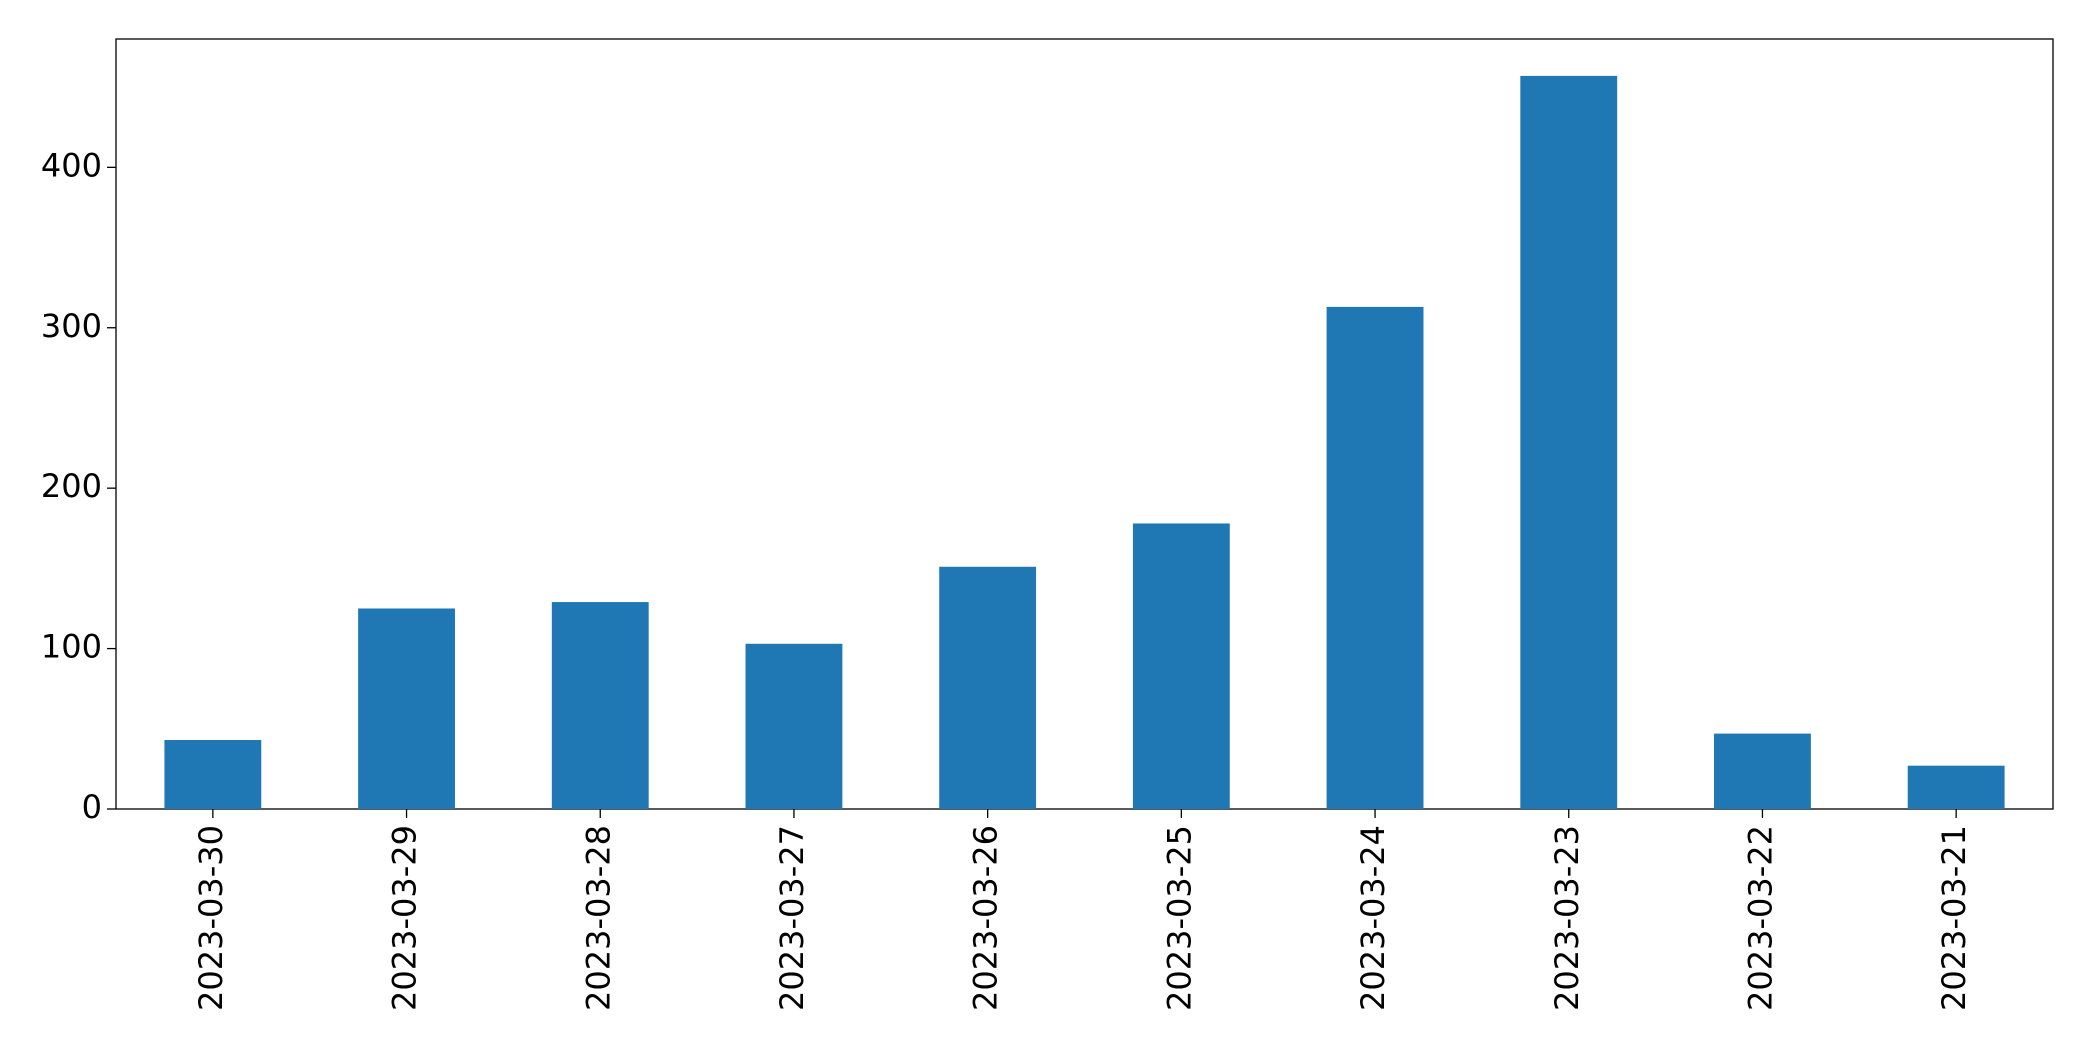 The image size is (2093, 1061). What do you see at coordinates (1760, 918) in the screenshot?
I see `x-tick-label: 2023-03-22` at bounding box center [1760, 918].